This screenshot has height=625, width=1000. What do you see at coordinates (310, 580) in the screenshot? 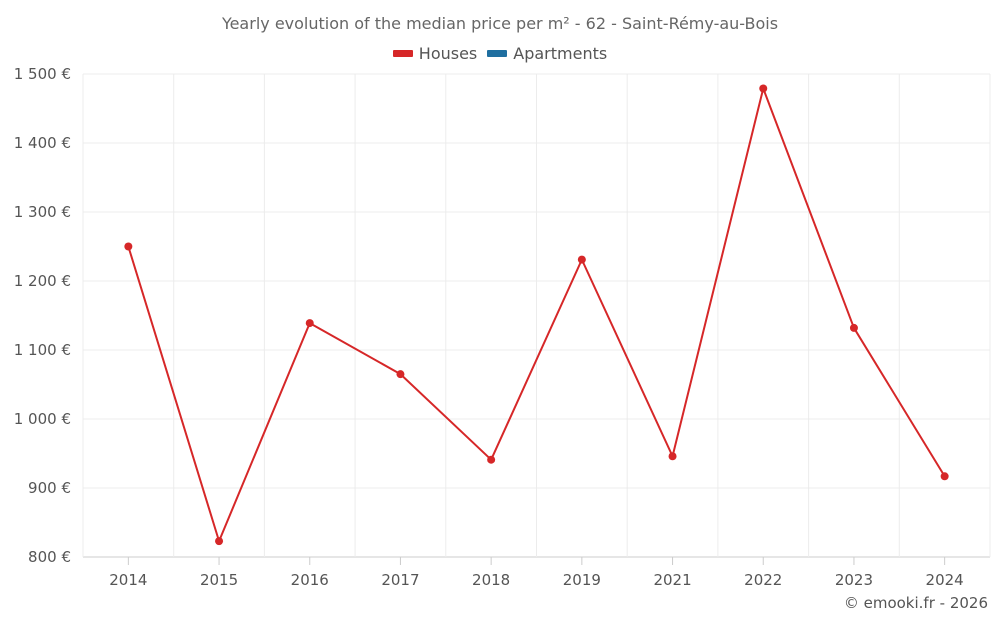
I see `x-tick-label: 2016` at bounding box center [310, 580].